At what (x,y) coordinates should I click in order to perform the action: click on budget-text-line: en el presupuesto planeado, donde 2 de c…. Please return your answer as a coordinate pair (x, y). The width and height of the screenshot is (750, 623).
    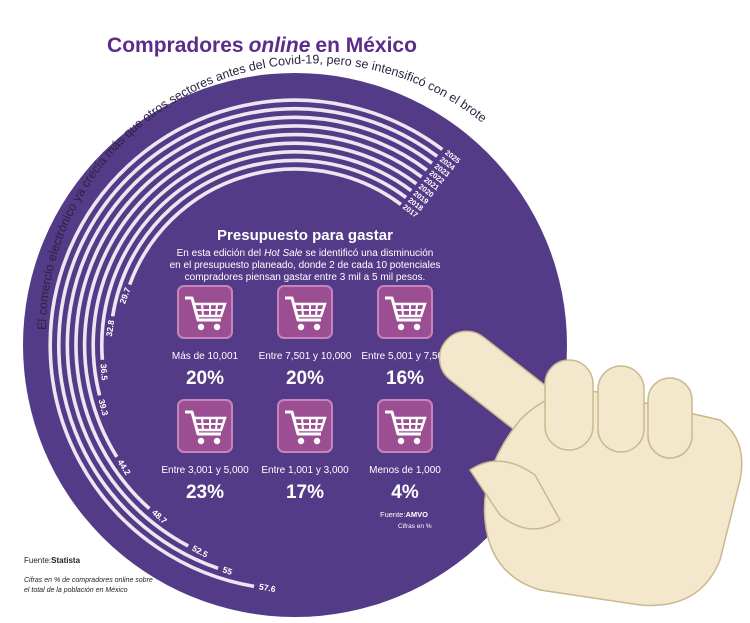
    Looking at the image, I should click on (305, 265).